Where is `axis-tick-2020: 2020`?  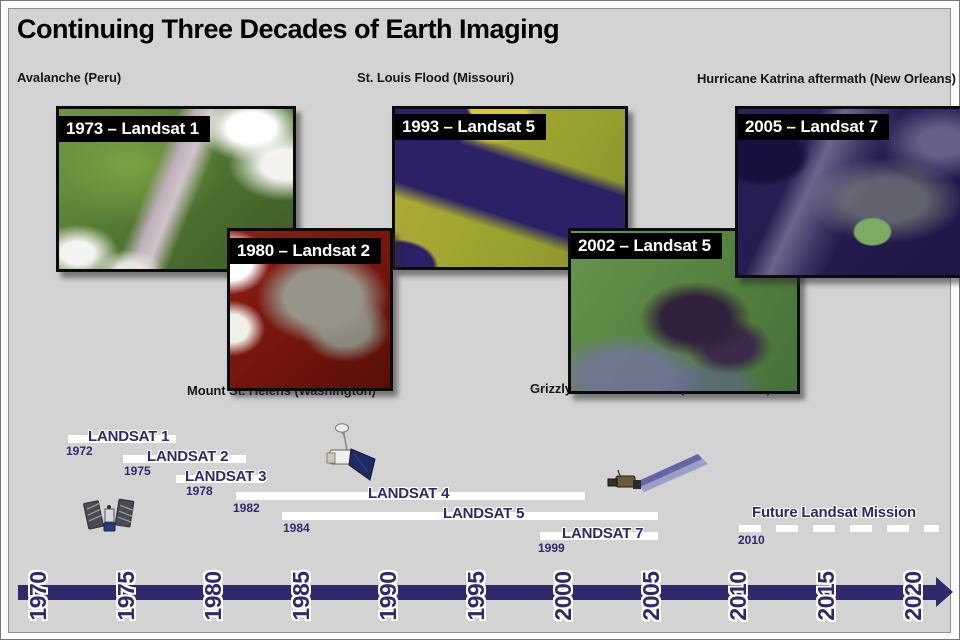
axis-tick-2020: 2020 is located at coordinates (913, 596).